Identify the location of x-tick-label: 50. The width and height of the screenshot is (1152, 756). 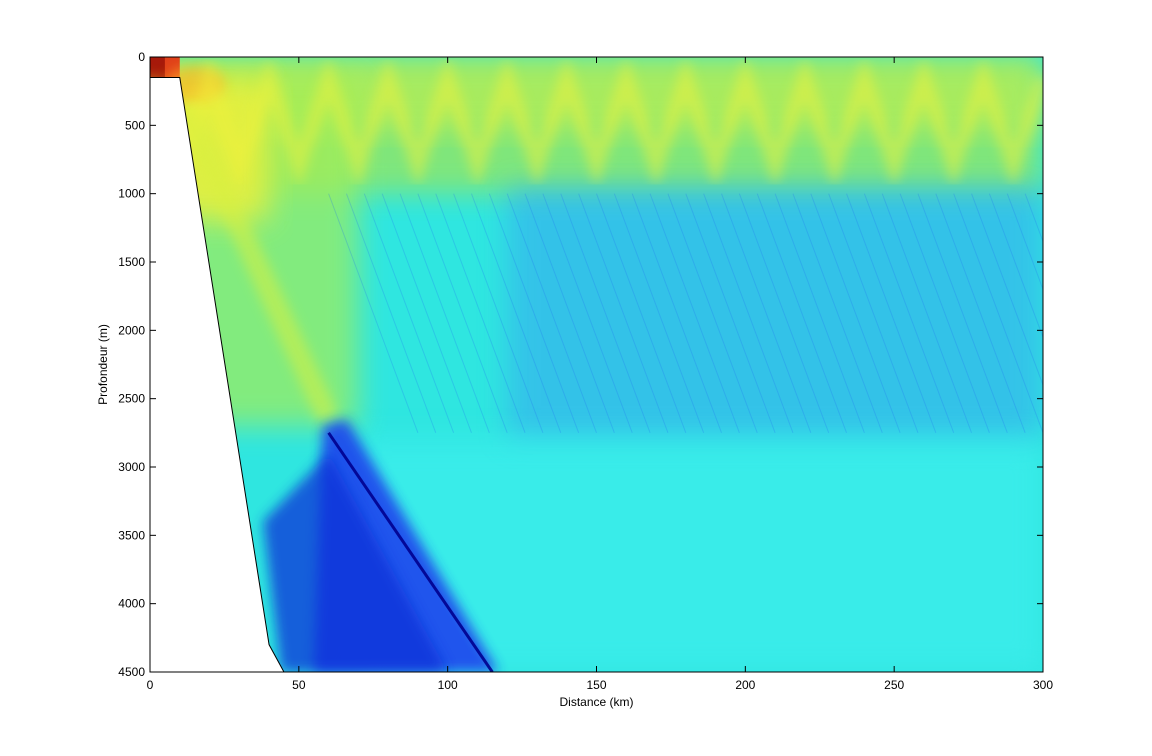
(299, 685).